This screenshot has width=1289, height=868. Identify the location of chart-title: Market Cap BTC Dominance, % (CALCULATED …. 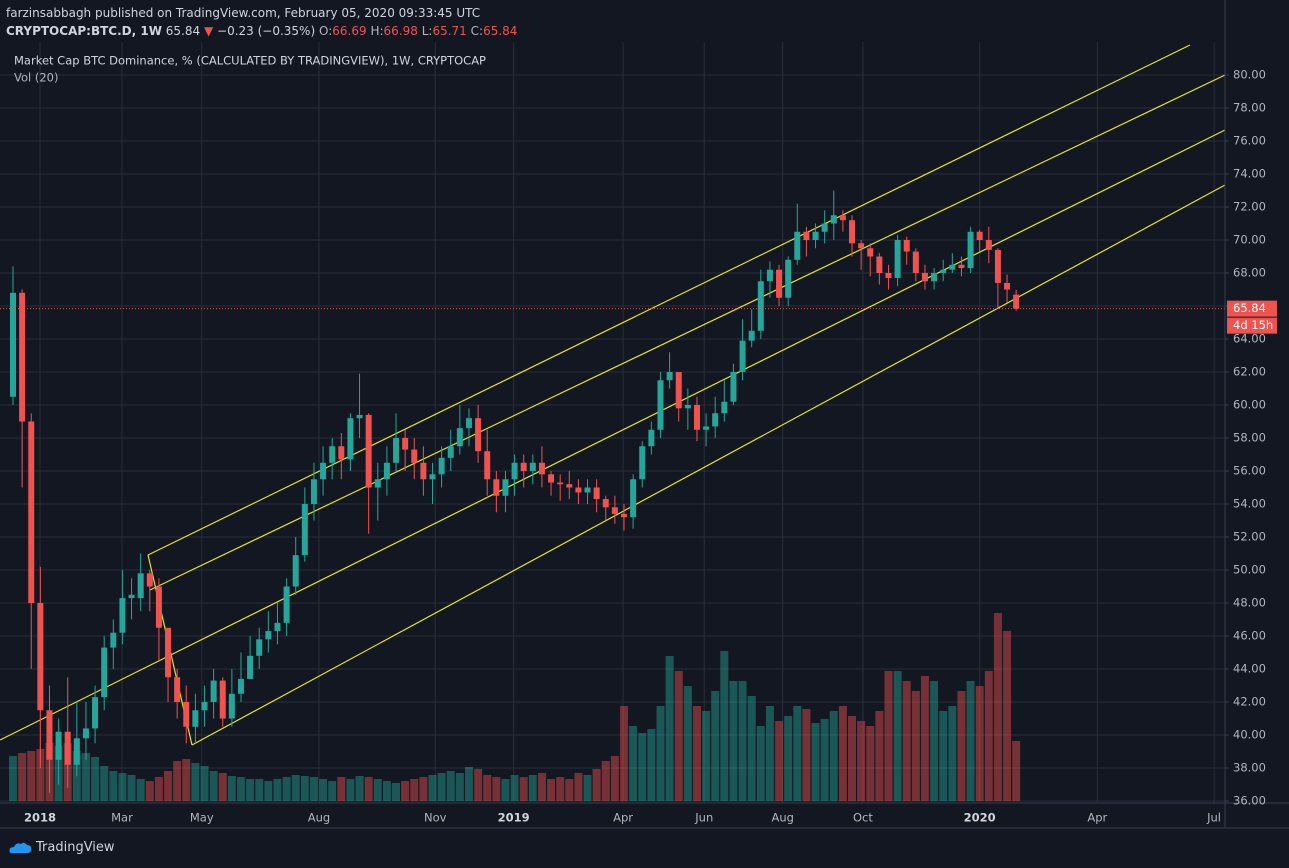
(250, 61).